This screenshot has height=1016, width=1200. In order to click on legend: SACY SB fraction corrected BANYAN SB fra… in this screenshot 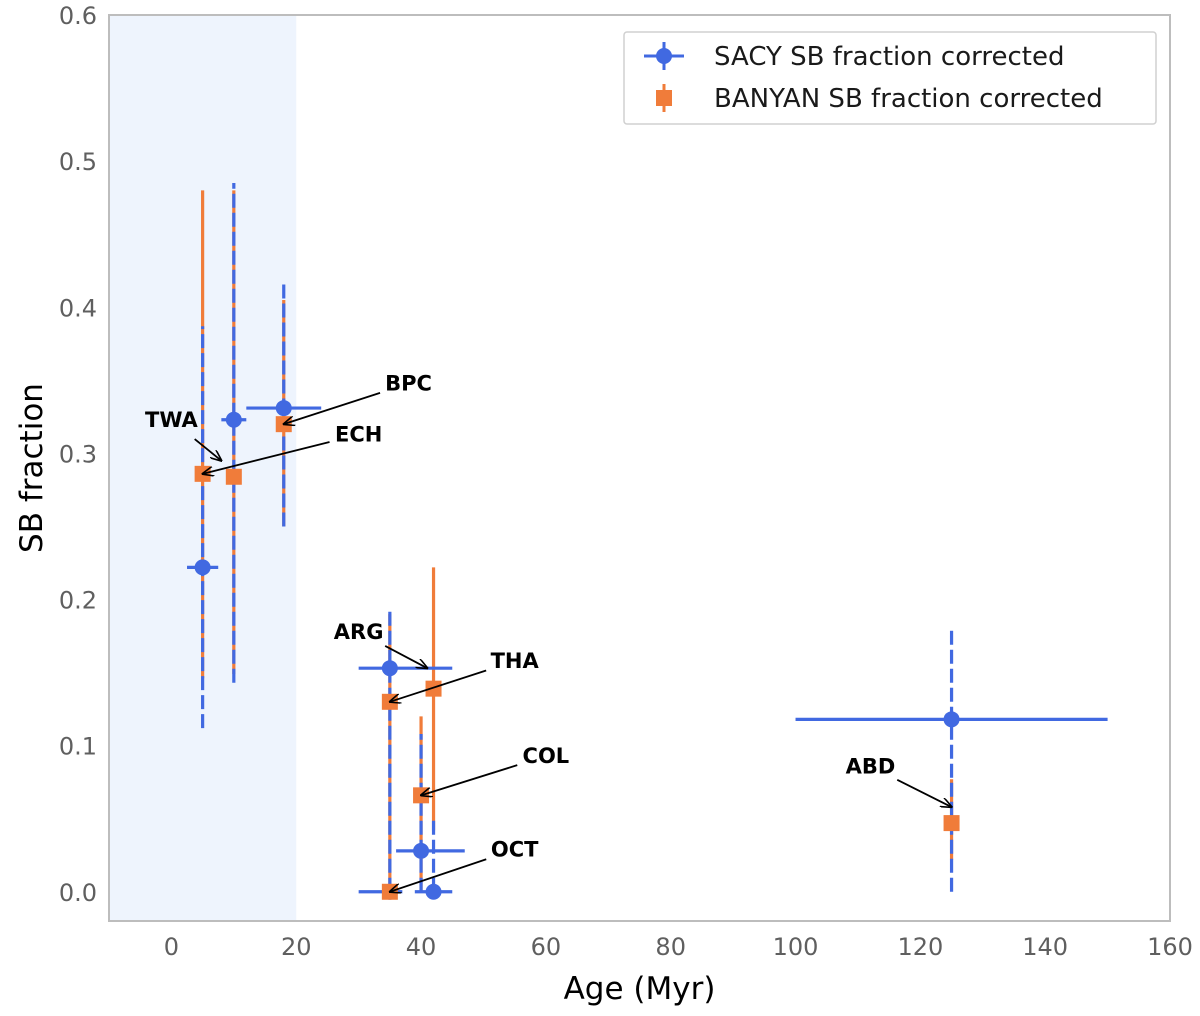, I will do `click(890, 78)`.